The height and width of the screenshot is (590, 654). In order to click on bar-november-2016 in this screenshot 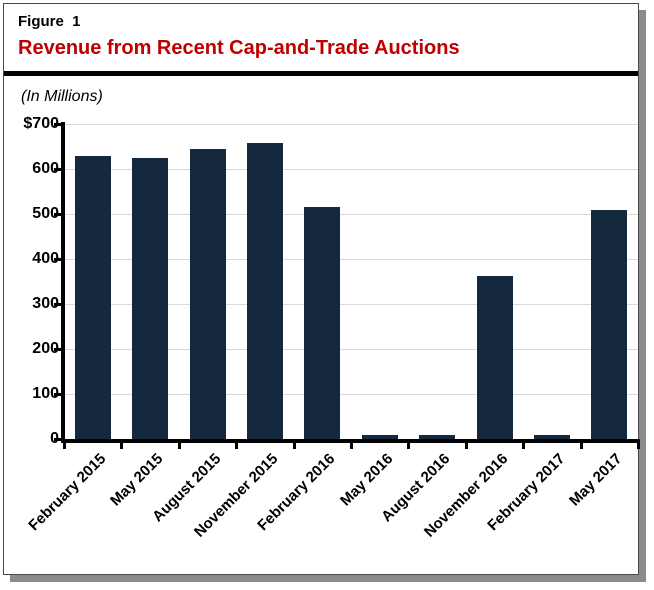, I will do `click(494, 357)`.